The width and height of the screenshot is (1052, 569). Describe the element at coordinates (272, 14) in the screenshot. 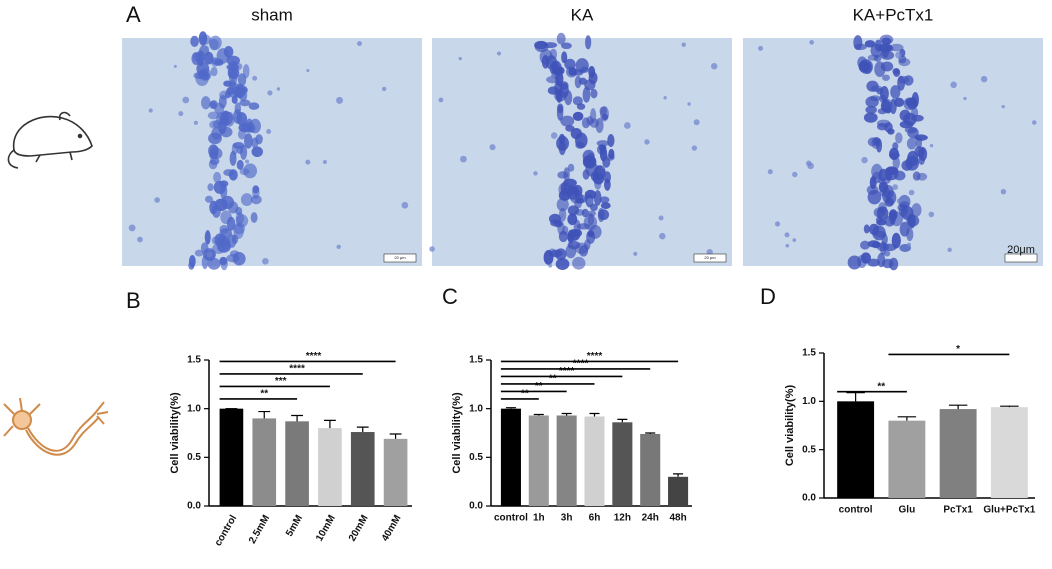

I see `micrograph-title: sham` at that location.